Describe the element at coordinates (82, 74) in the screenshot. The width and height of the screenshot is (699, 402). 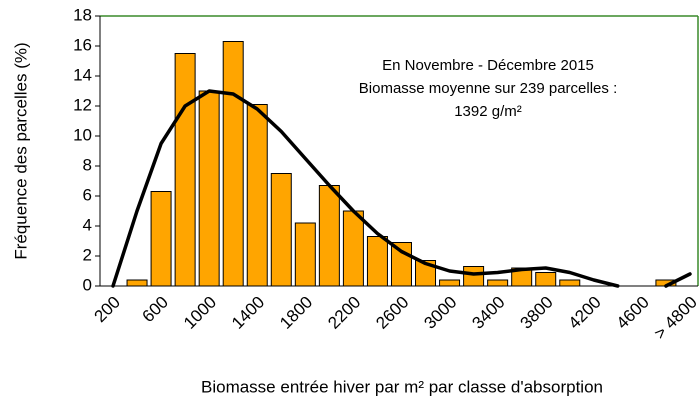
I see `y-tick-label: 14` at that location.